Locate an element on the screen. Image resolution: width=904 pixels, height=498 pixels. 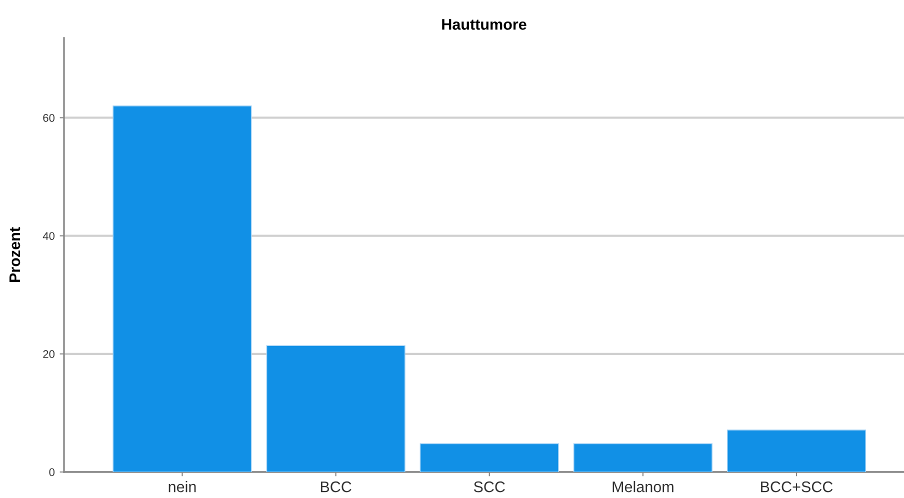
x-tick-label: nein is located at coordinates (182, 486).